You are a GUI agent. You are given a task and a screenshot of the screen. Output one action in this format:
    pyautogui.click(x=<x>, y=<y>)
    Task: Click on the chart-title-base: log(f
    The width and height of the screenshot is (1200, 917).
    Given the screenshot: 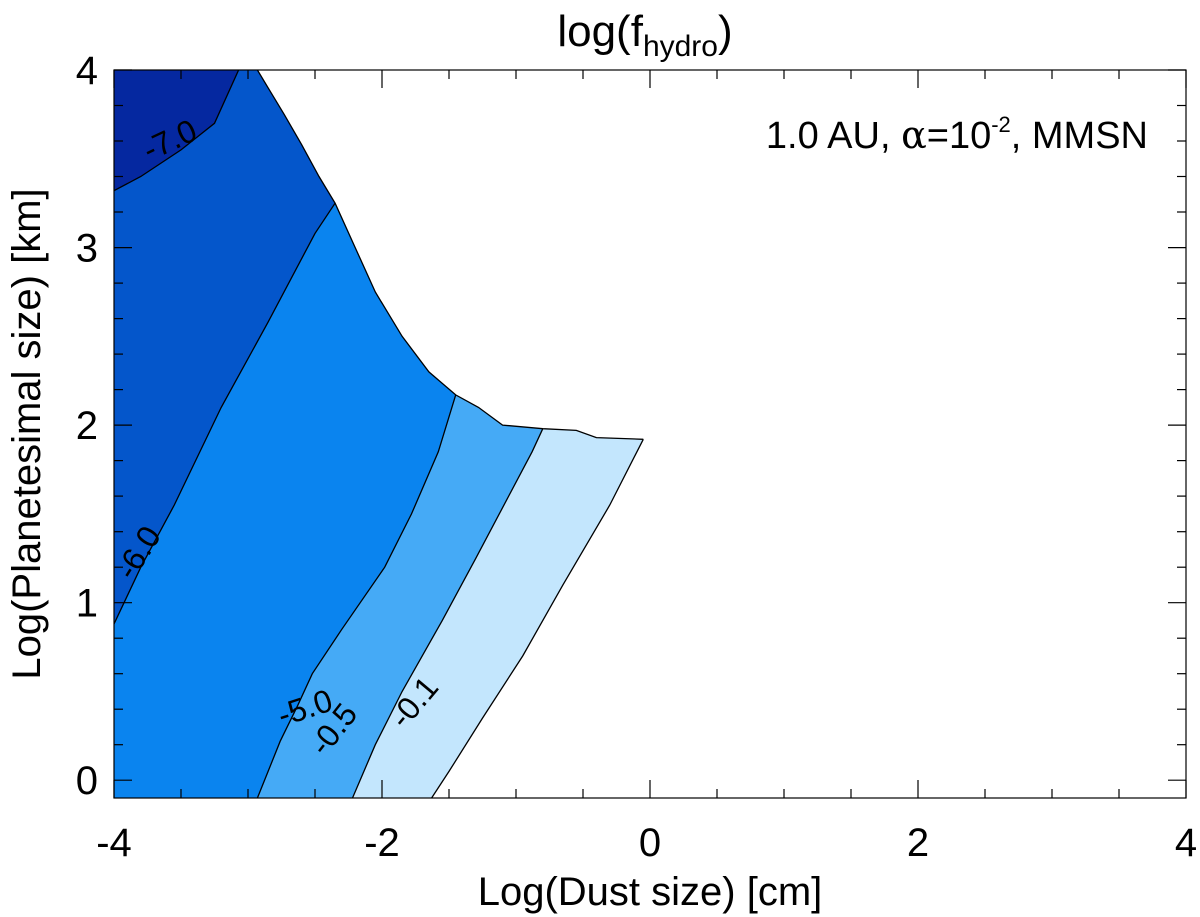 What is the action you would take?
    pyautogui.click(x=600, y=31)
    